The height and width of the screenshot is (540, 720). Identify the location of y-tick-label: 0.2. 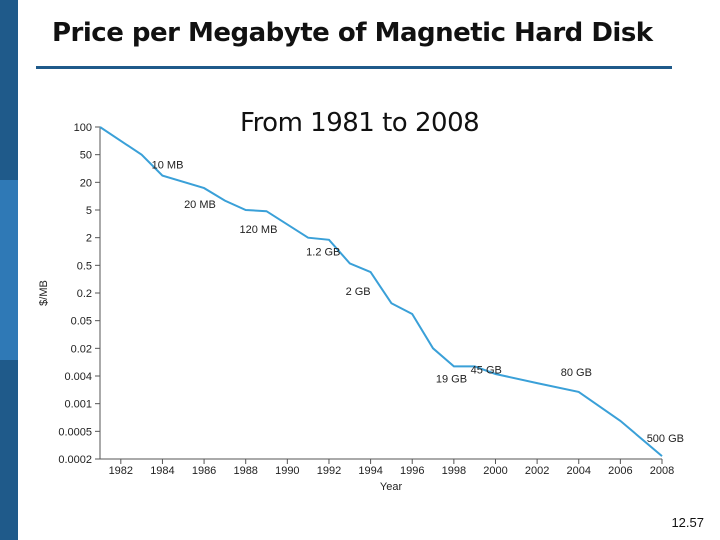
(84, 294).